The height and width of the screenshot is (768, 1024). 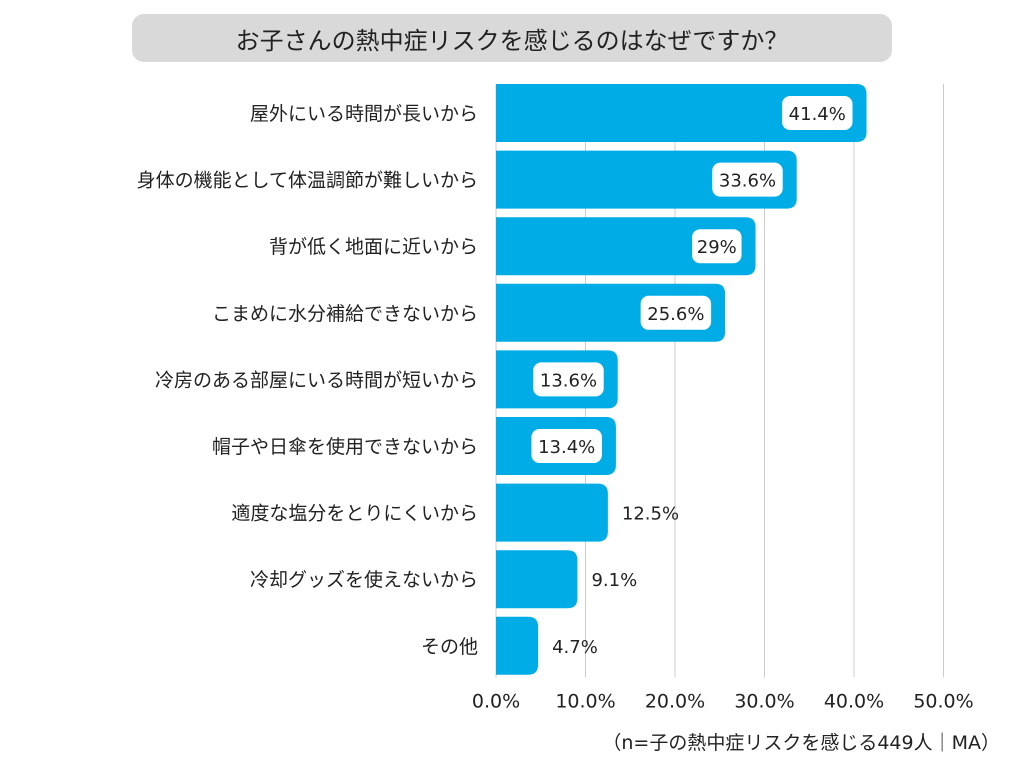 What do you see at coordinates (801, 743) in the screenshot?
I see `footnote: （n=子の熱中症リスクを感じる449人｜MA）` at bounding box center [801, 743].